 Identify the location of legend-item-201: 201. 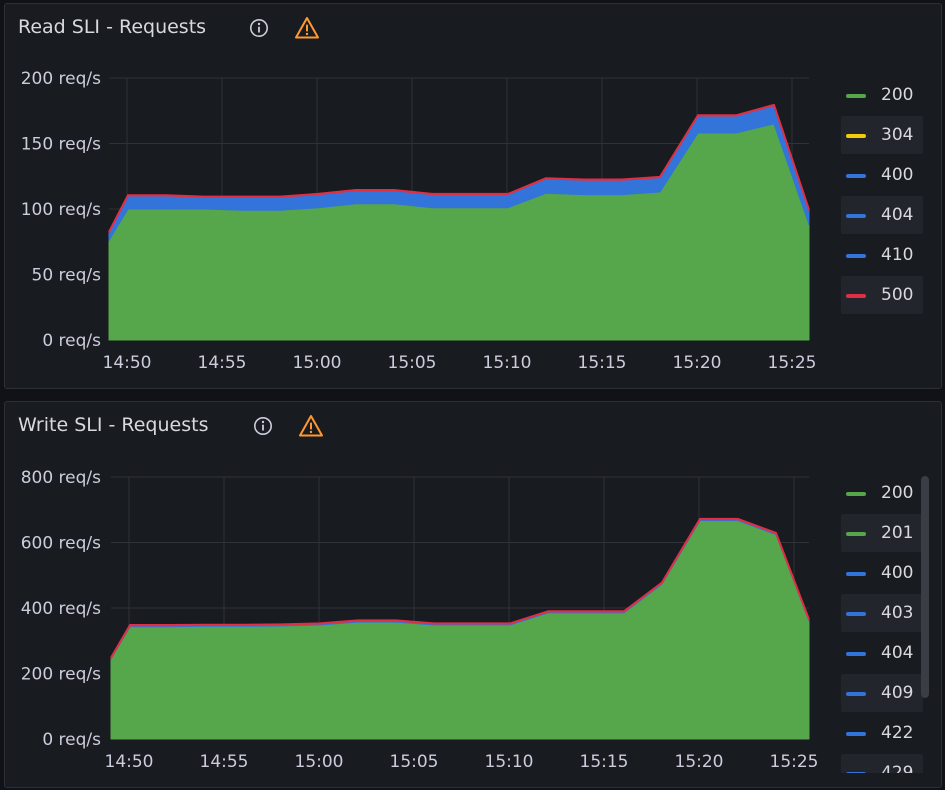
(882, 533).